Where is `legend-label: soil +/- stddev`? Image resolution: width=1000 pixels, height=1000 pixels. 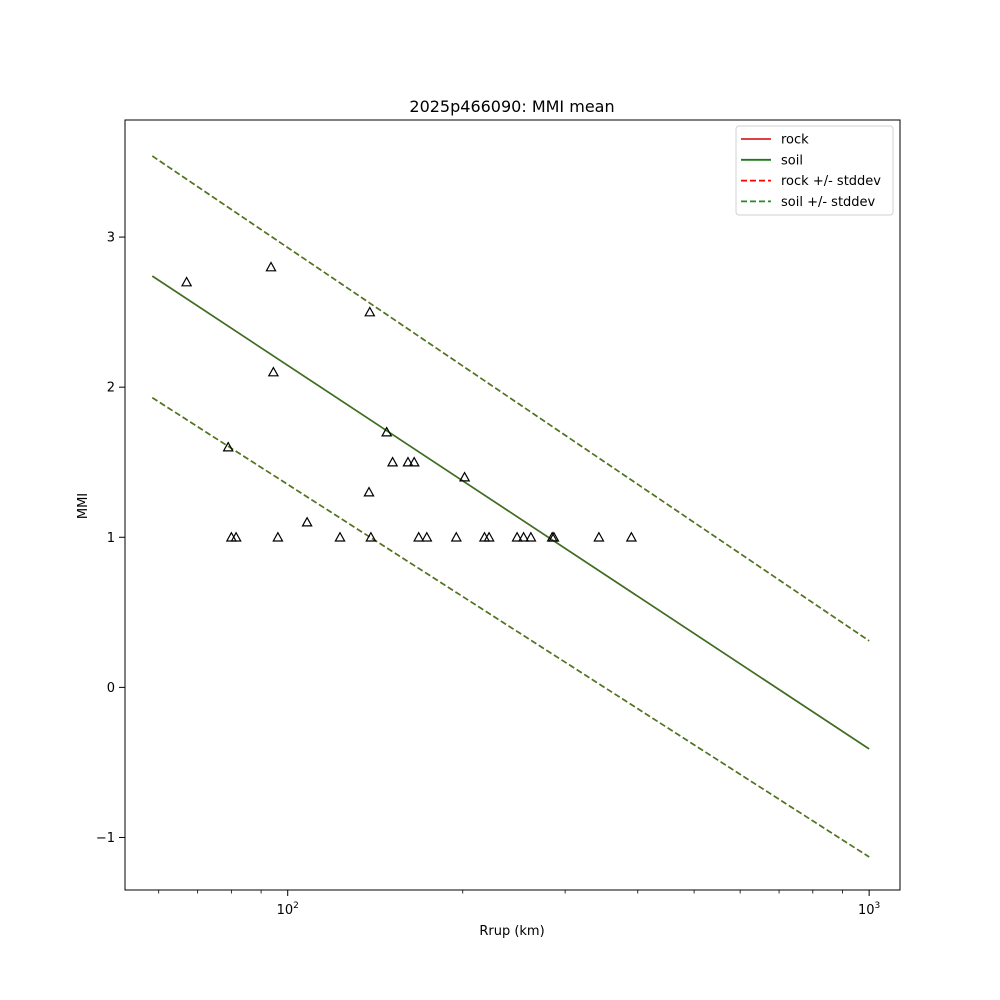
legend-label: soil +/- stddev is located at coordinates (828, 202).